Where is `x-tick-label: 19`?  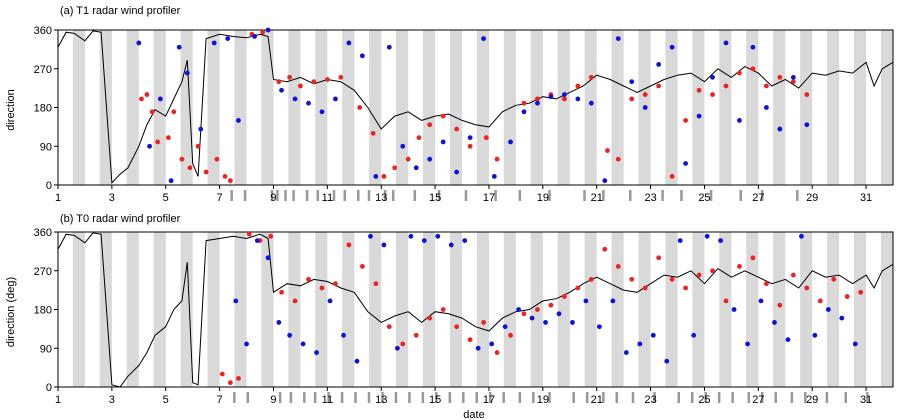 x-tick-label: 19 is located at coordinates (543, 198).